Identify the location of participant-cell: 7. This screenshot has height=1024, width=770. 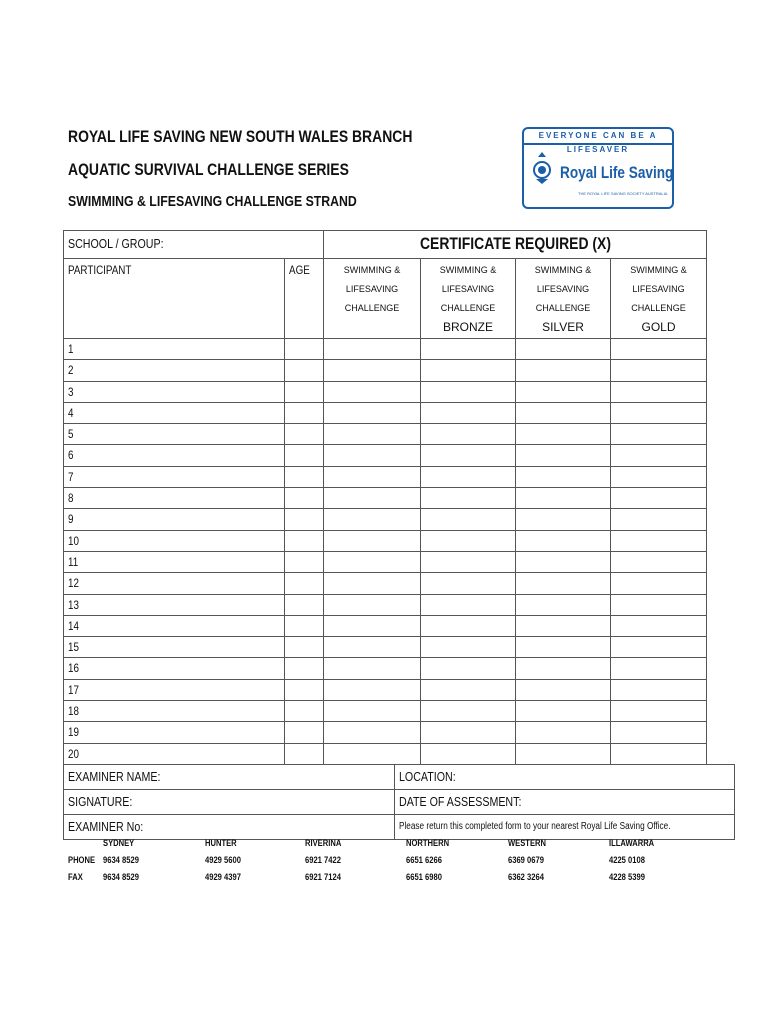
(174, 477).